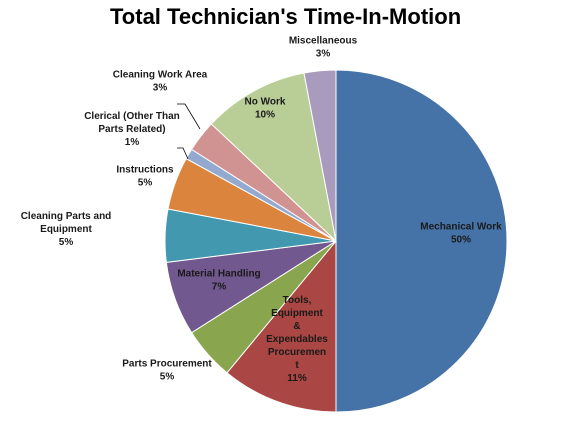 This screenshot has height=444, width=565. I want to click on slice-label: Clerical (Other Than Parts Related) 1%, so click(132, 129).